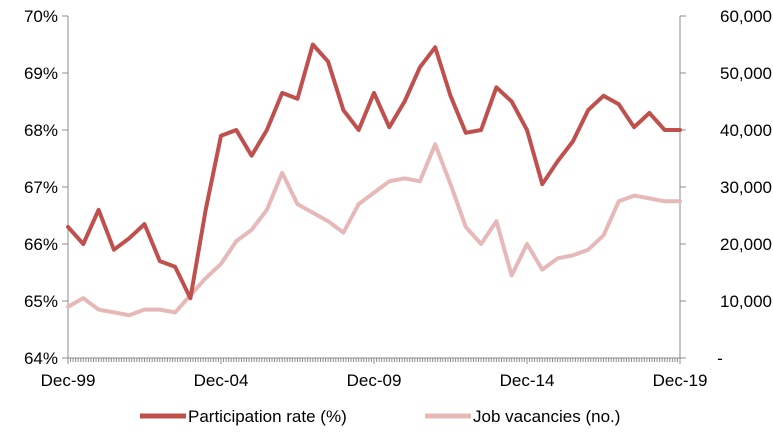 Image resolution: width=773 pixels, height=439 pixels. What do you see at coordinates (221, 380) in the screenshot?
I see `x-axis-tick-label: Dec-04` at bounding box center [221, 380].